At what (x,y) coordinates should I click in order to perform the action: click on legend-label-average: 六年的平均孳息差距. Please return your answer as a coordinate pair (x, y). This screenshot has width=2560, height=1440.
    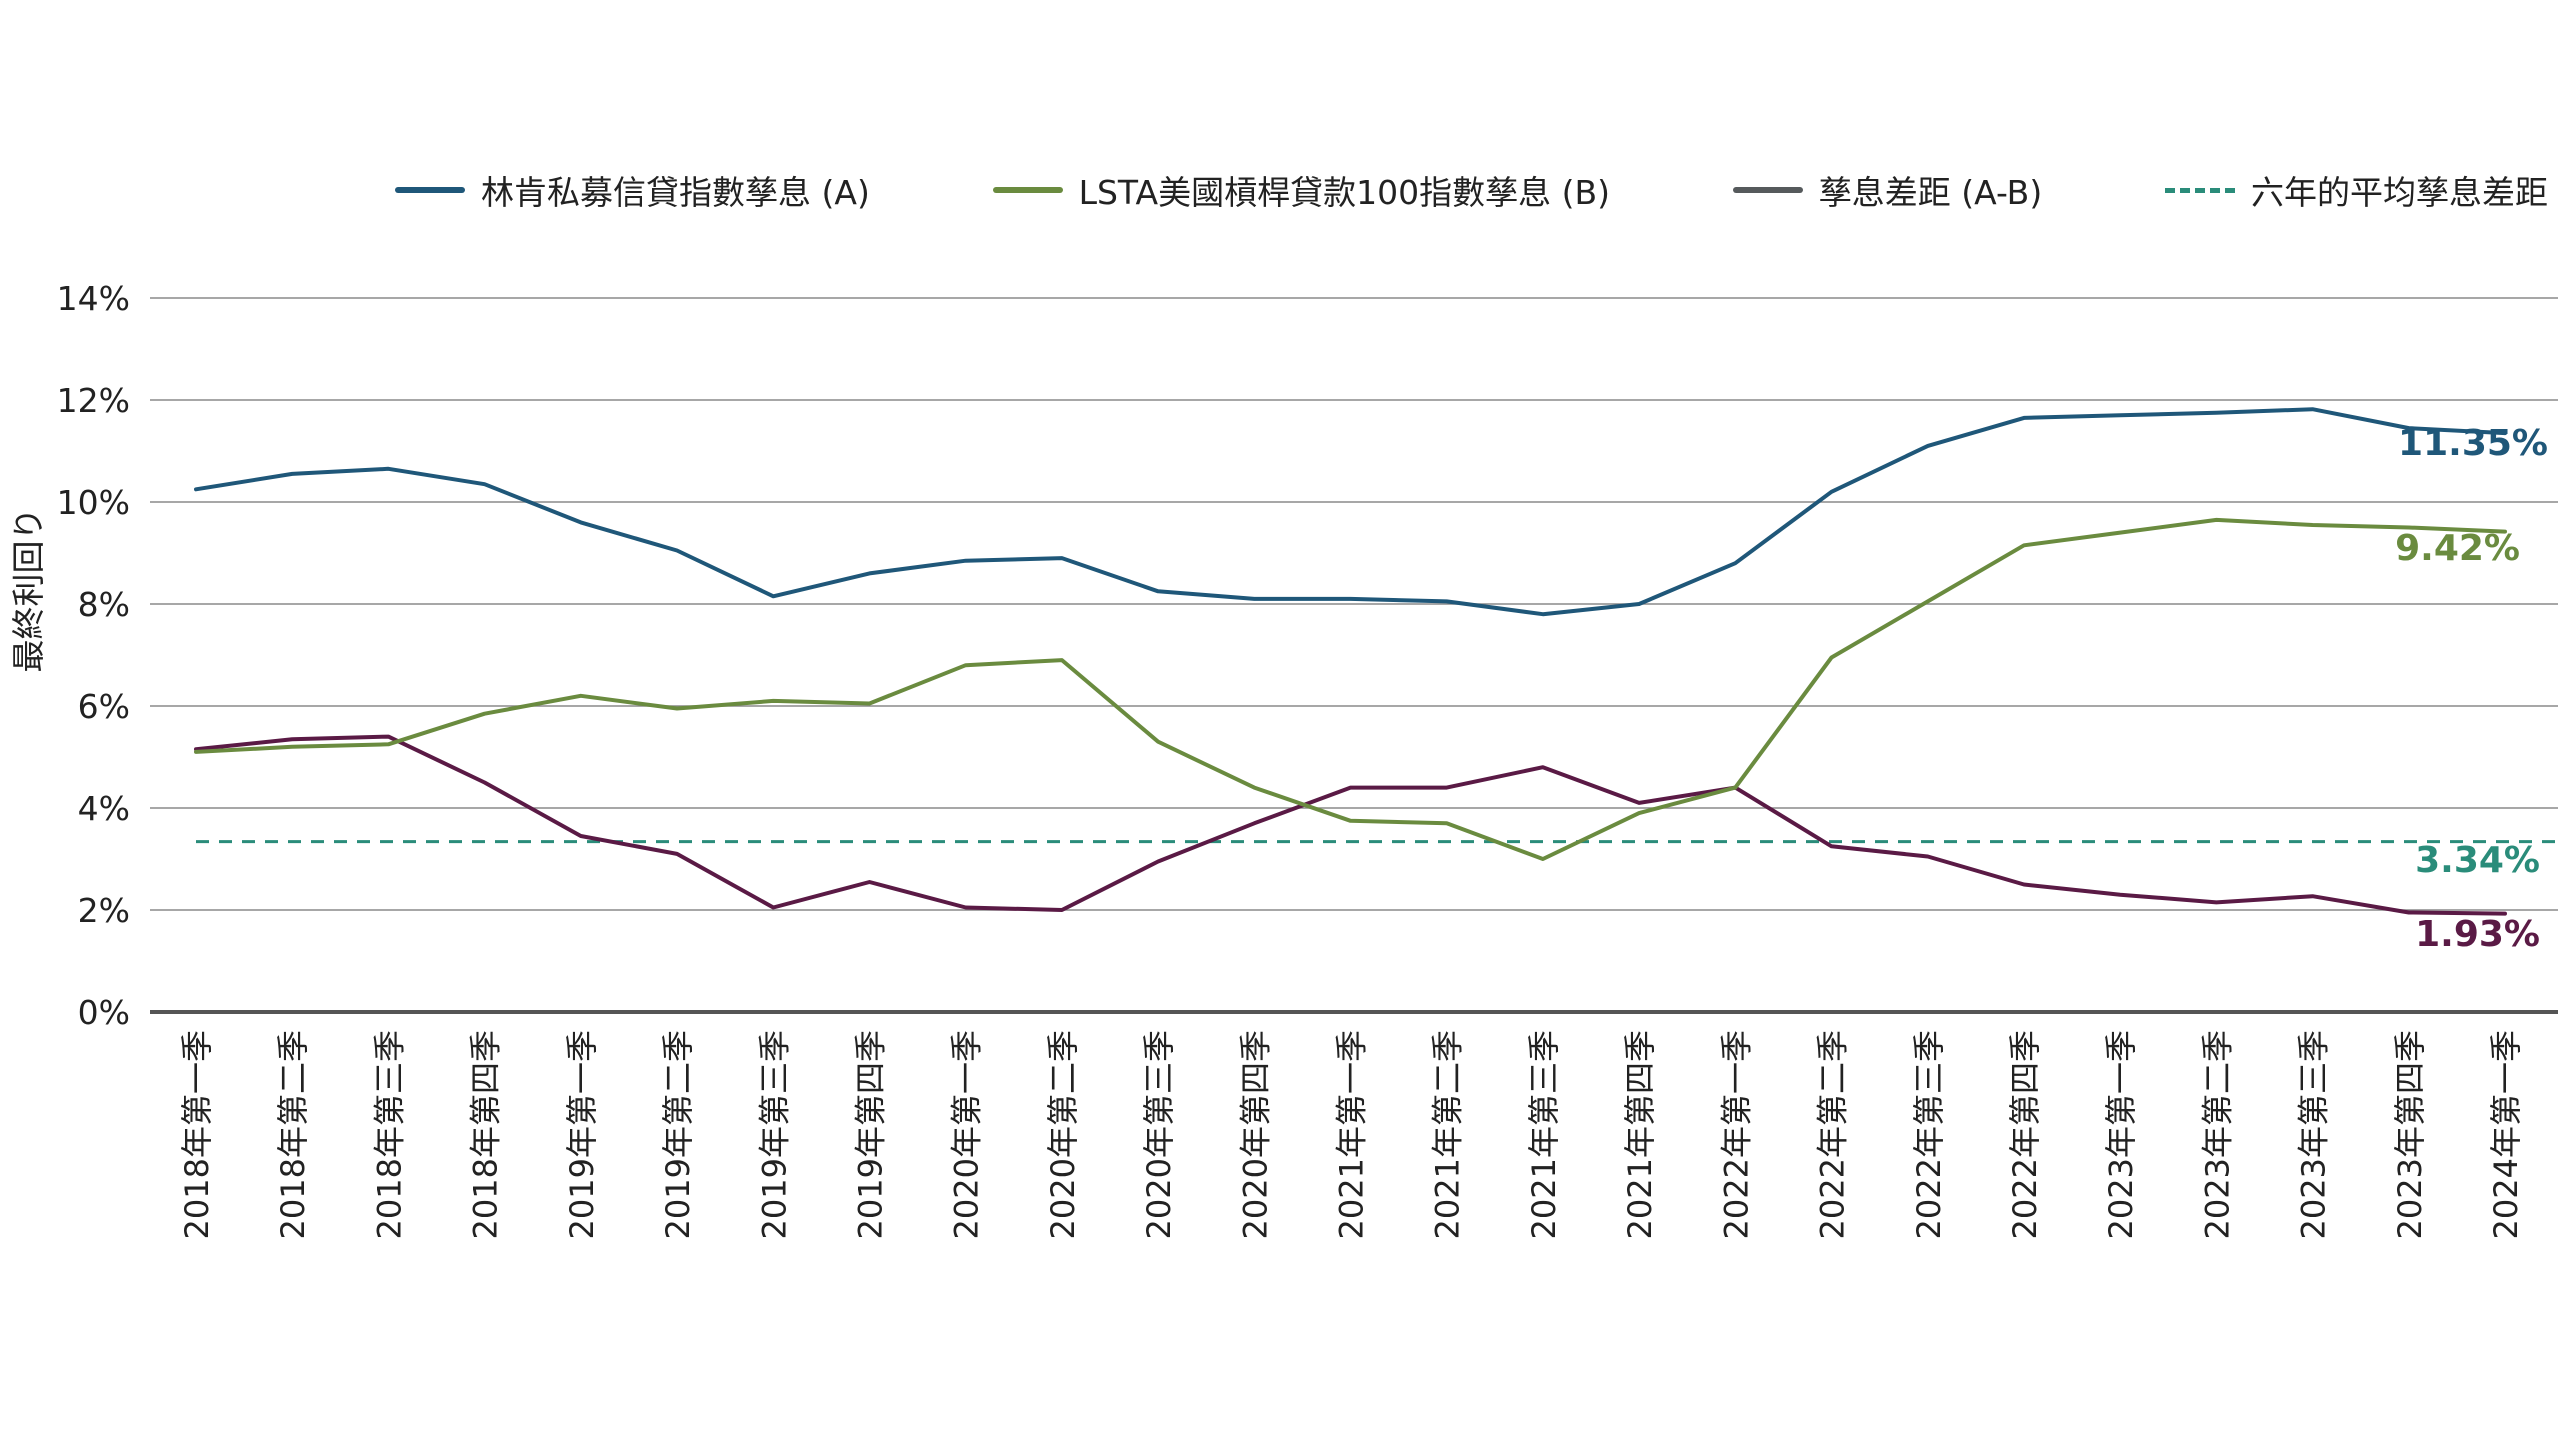
    Looking at the image, I should click on (2399, 192).